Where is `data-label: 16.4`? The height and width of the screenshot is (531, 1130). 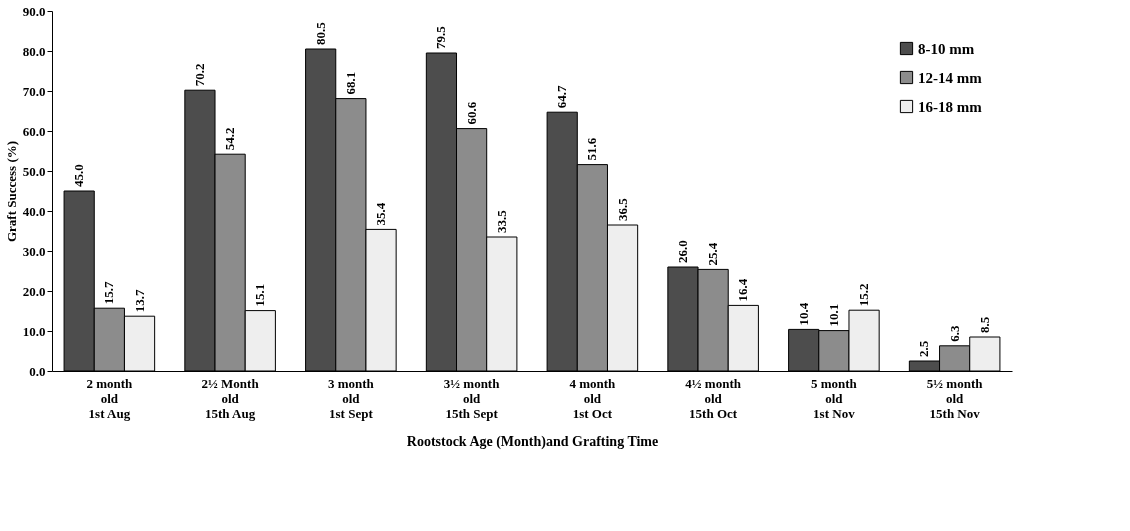 data-label: 16.4 is located at coordinates (743, 290).